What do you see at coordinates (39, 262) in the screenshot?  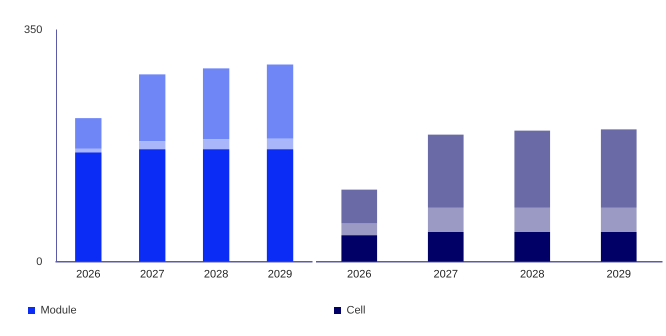 I see `y-tick-label: 0` at bounding box center [39, 262].